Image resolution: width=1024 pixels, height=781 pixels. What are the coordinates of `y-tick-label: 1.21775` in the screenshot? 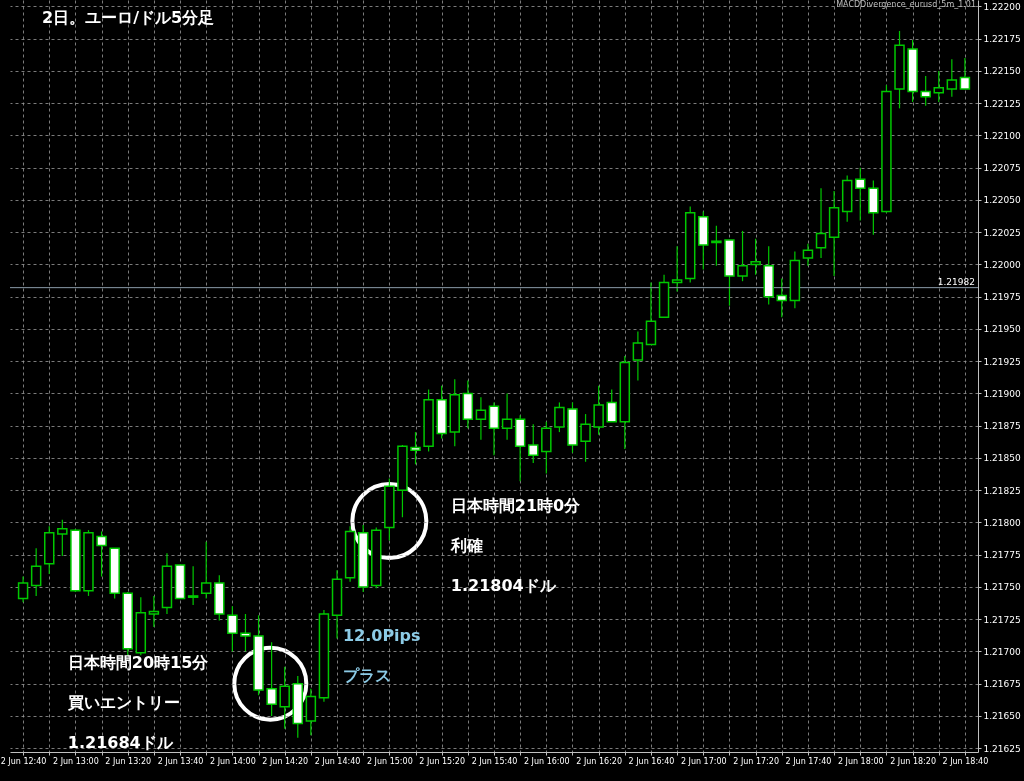 It's located at (1002, 555).